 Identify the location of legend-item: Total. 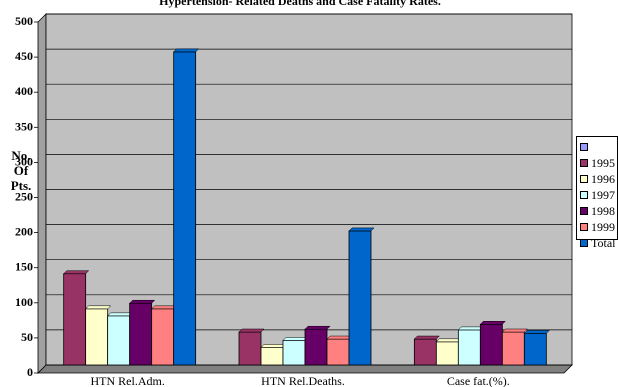
(598, 243).